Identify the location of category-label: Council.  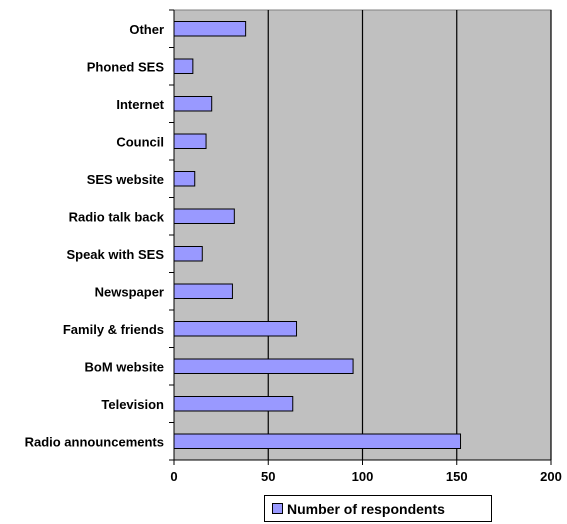
(140, 141).